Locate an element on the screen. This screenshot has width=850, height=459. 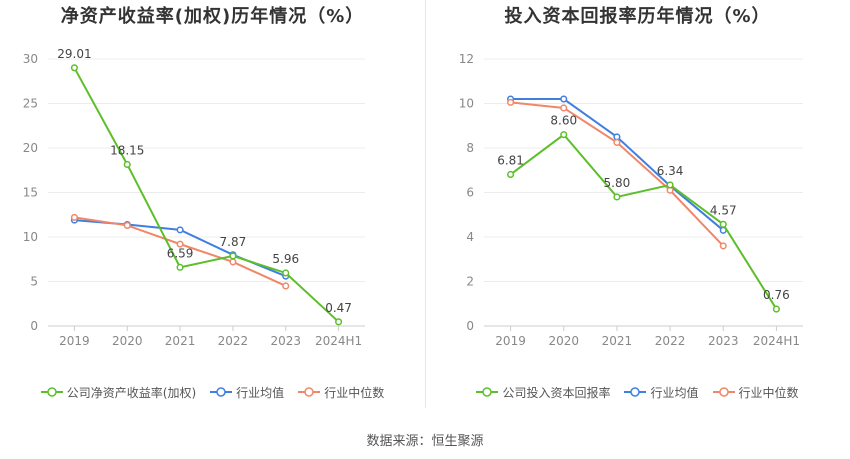
legend-item: 公司投入资本回报率 is located at coordinates (543, 392).